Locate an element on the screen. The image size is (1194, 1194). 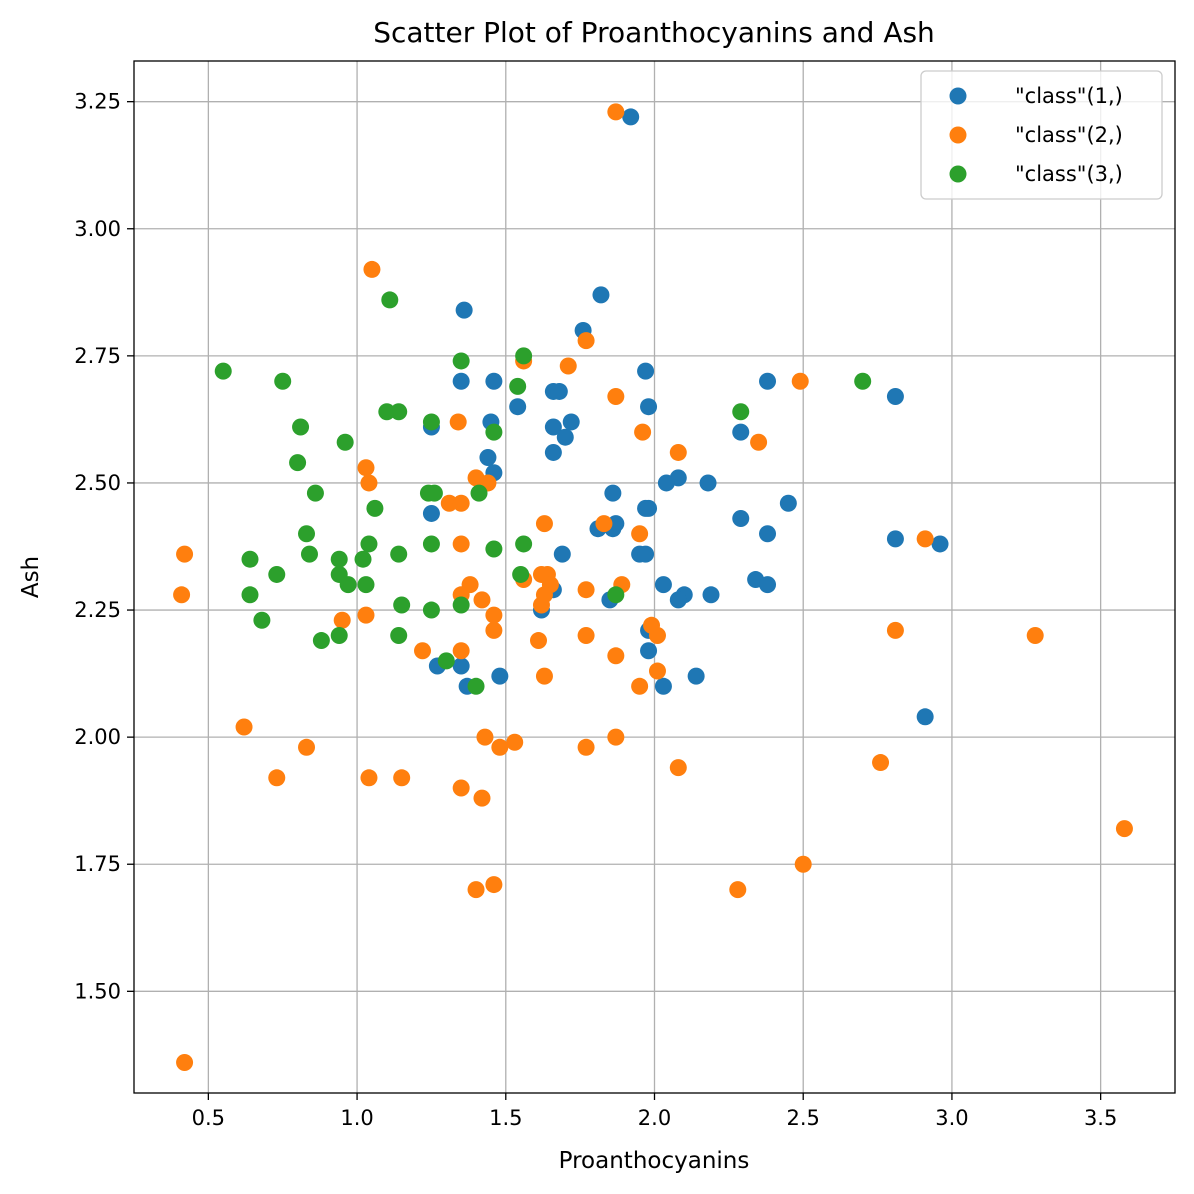
y-tick-label: 2.50 is located at coordinates (97, 483).